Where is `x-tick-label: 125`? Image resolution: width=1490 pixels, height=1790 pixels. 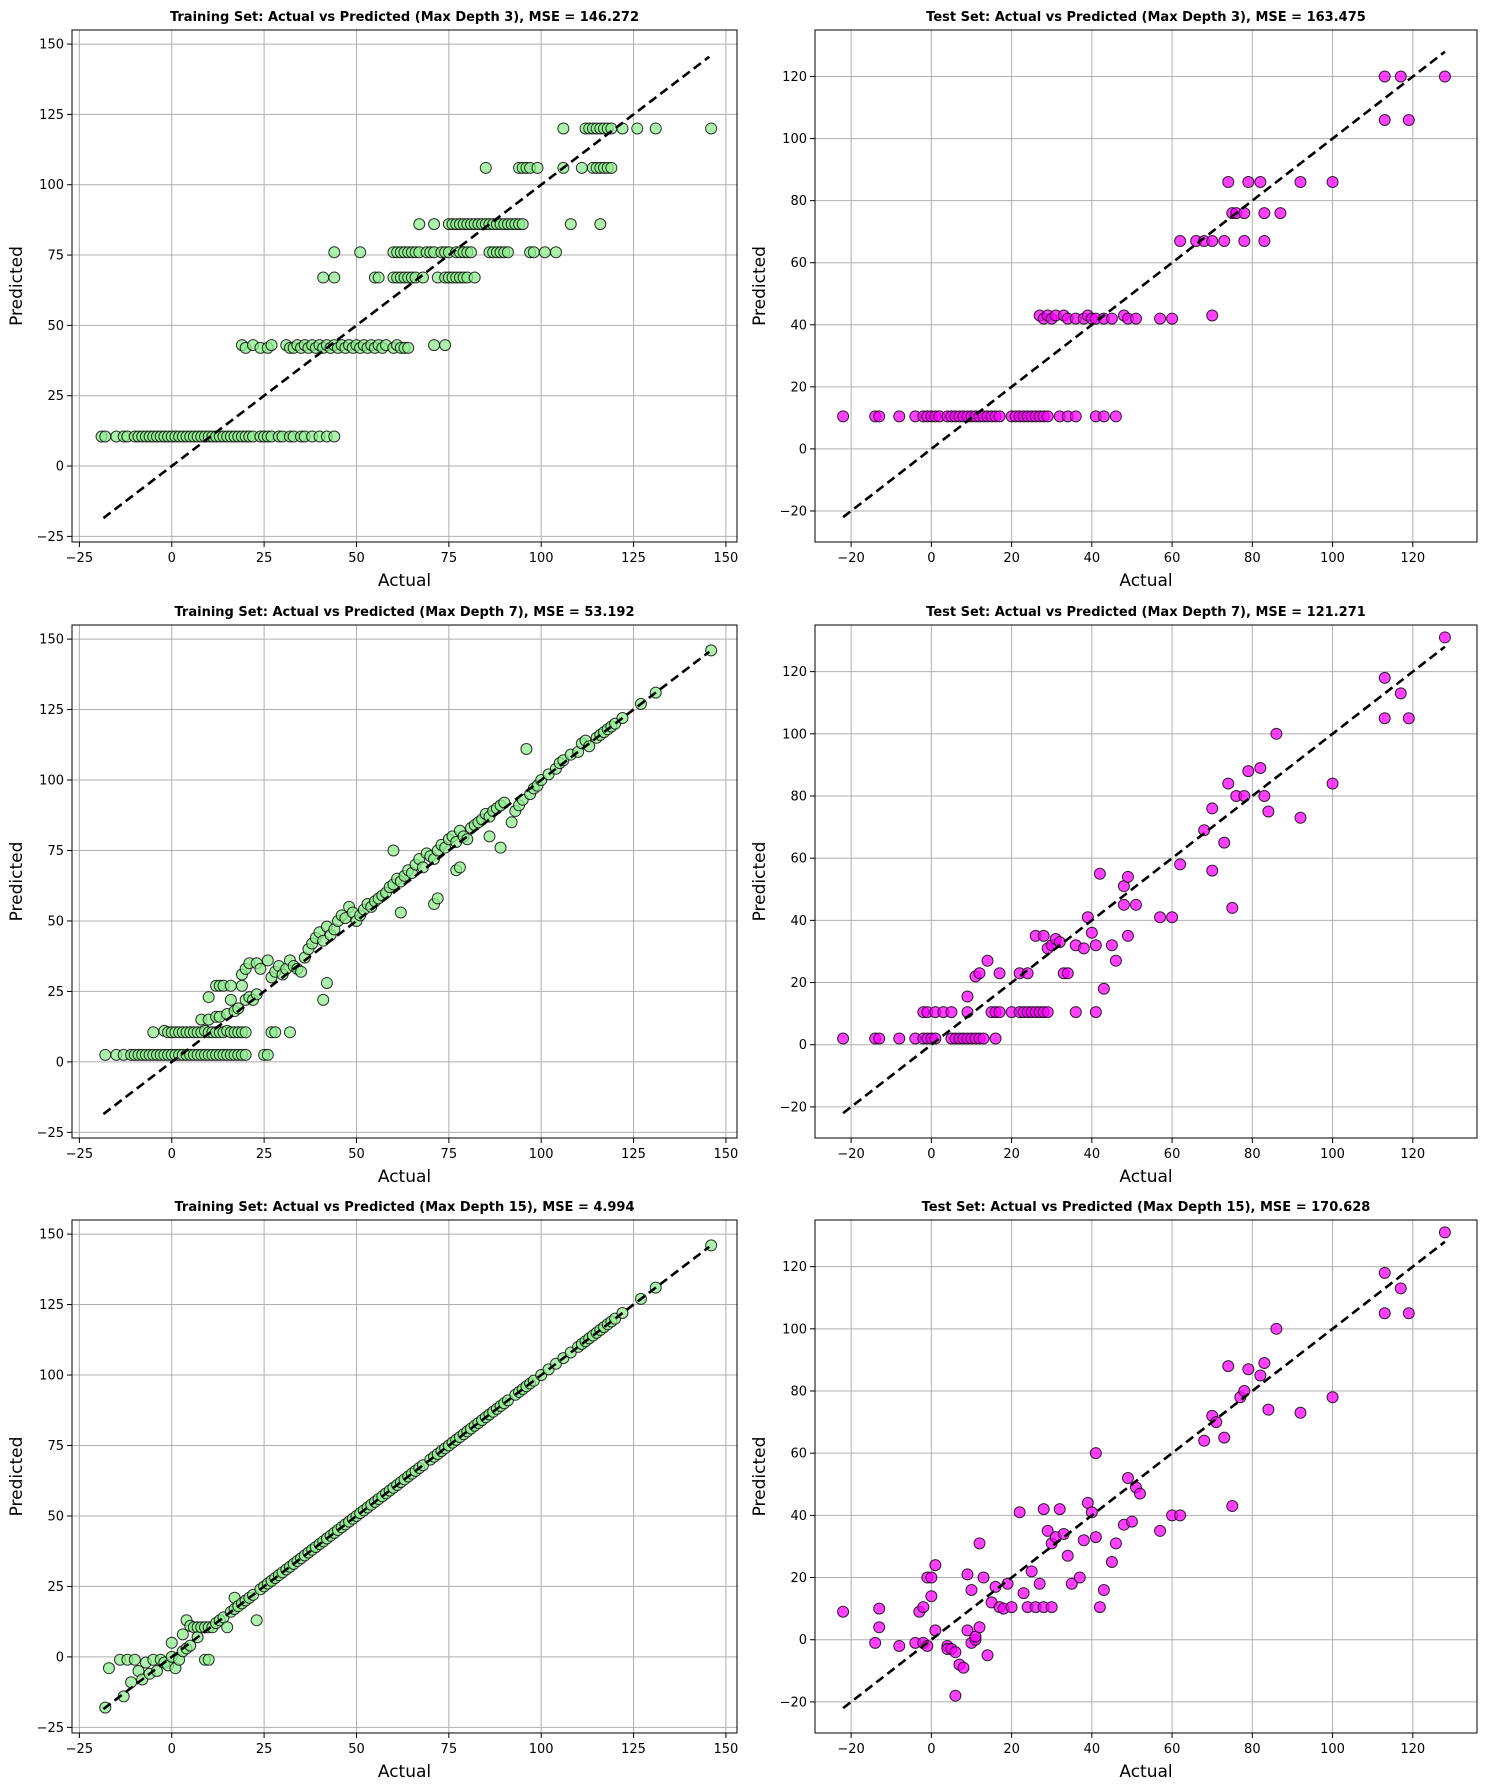
x-tick-label: 125 is located at coordinates (633, 558).